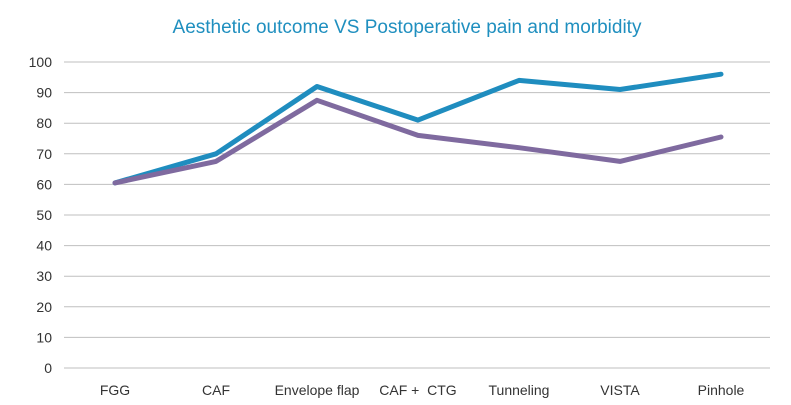 The height and width of the screenshot is (405, 791). What do you see at coordinates (44, 337) in the screenshot?
I see `y-tick-label: 10` at bounding box center [44, 337].